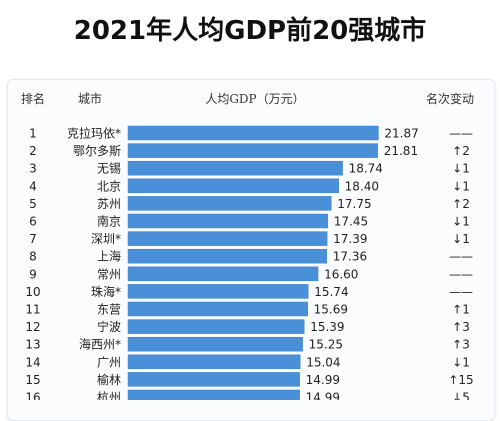 The image size is (500, 421). What do you see at coordinates (460, 380) in the screenshot?
I see `rank-change-label: ↑15` at bounding box center [460, 380].